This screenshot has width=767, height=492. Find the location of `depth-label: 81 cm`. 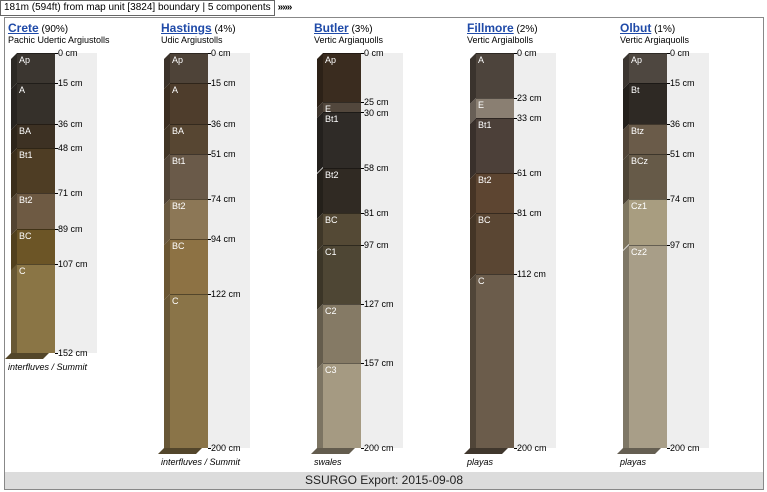

depth-label: 81 cm is located at coordinates (529, 212).